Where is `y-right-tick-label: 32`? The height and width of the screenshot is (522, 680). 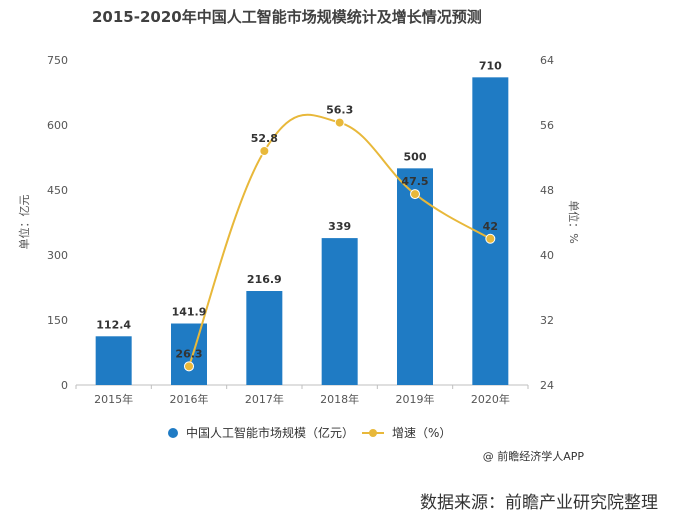
y-right-tick-label: 32 is located at coordinates (547, 320).